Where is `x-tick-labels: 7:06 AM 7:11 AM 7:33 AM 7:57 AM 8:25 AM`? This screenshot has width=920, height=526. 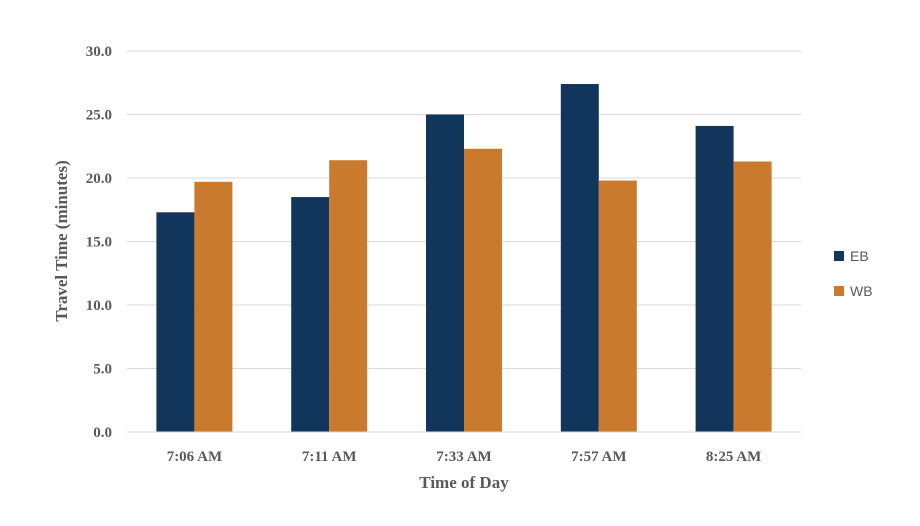
x-tick-labels: 7:06 AM 7:11 AM 7:33 AM 7:57 AM 8:25 AM is located at coordinates (464, 457).